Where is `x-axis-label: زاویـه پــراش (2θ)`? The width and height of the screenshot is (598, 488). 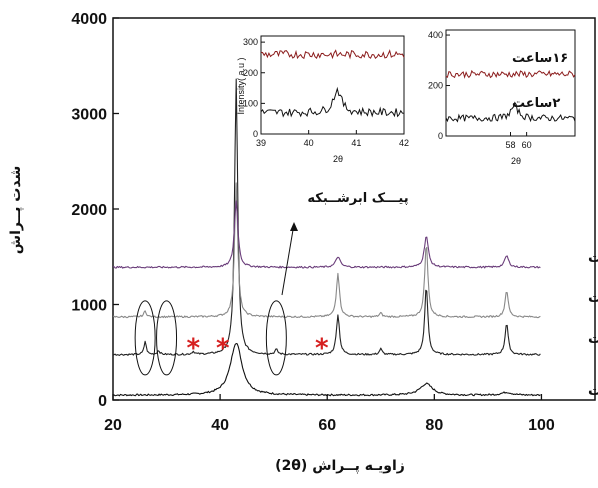 x-axis-label: زاویـه پــراش (2θ) is located at coordinates (340, 466).